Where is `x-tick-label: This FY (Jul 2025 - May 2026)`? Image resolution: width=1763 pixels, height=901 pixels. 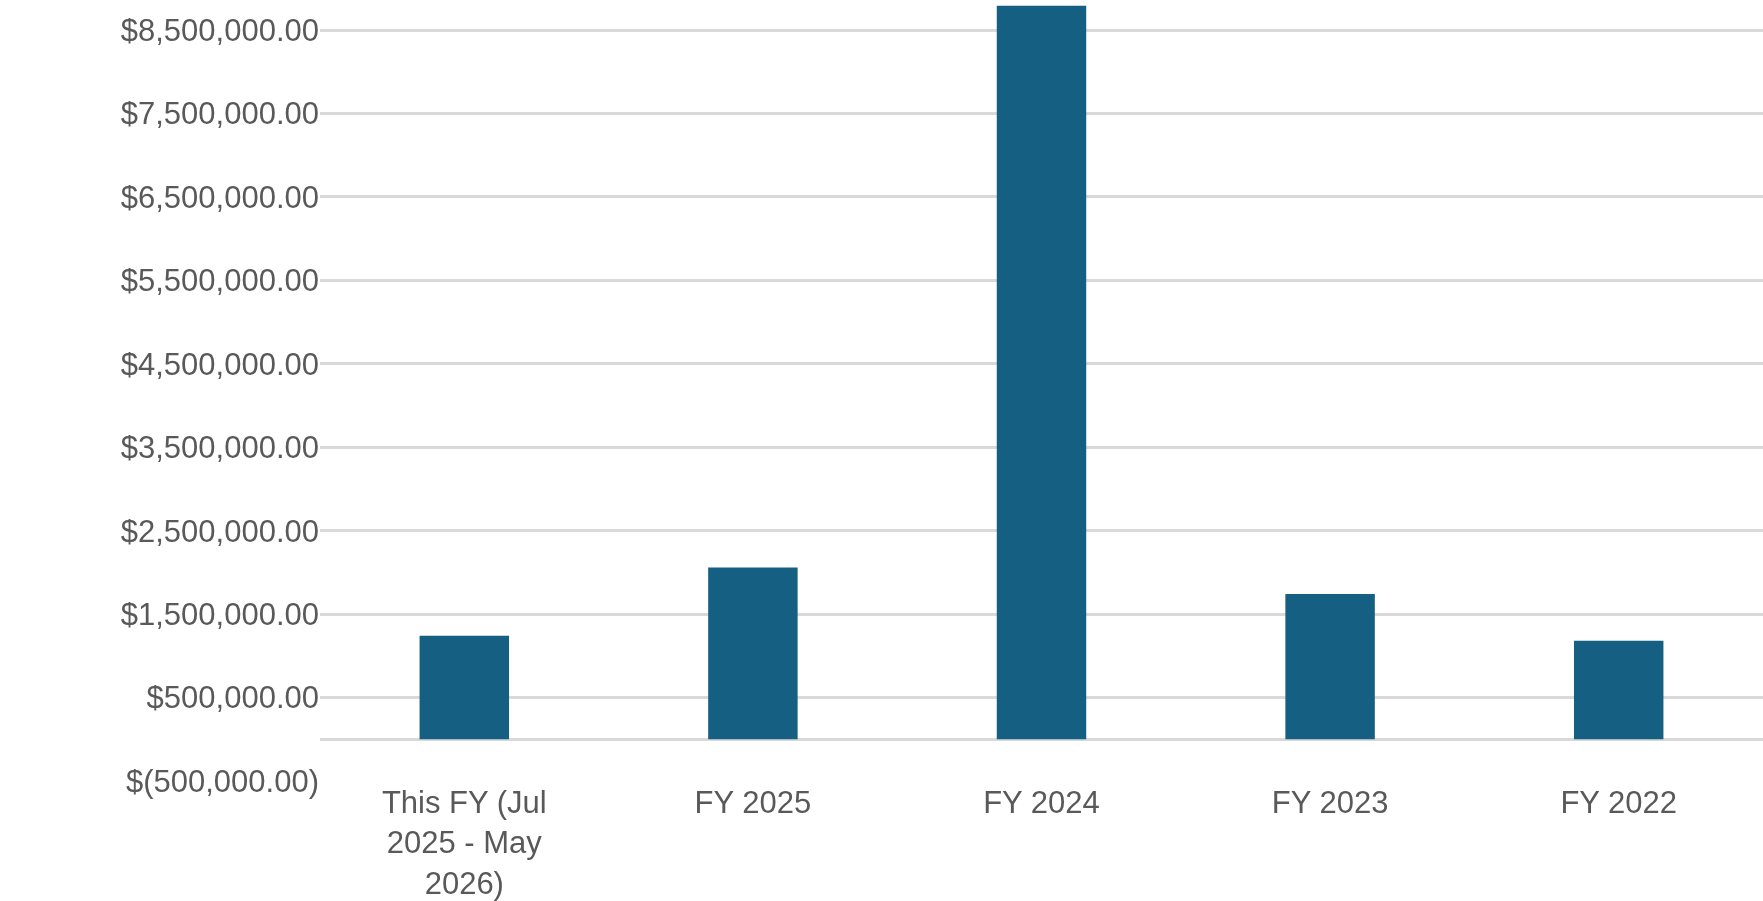
x-tick-label: This FY (Jul 2025 - May 2026) is located at coordinates (464, 843).